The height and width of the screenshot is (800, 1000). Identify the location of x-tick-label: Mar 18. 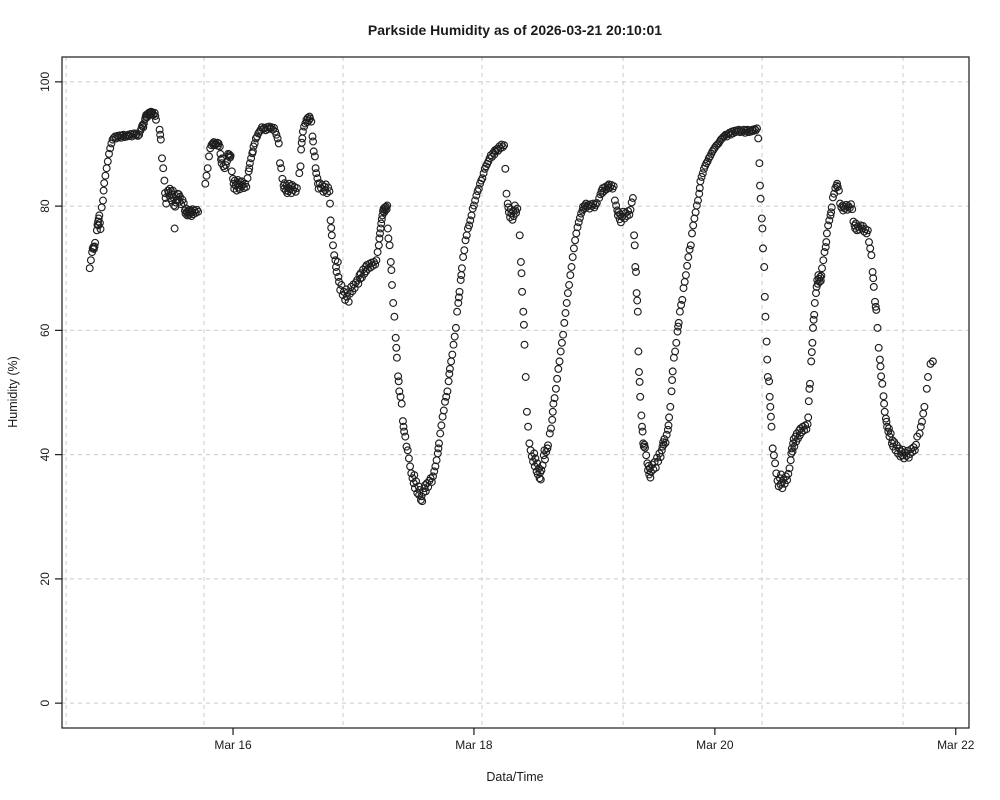
(474, 745).